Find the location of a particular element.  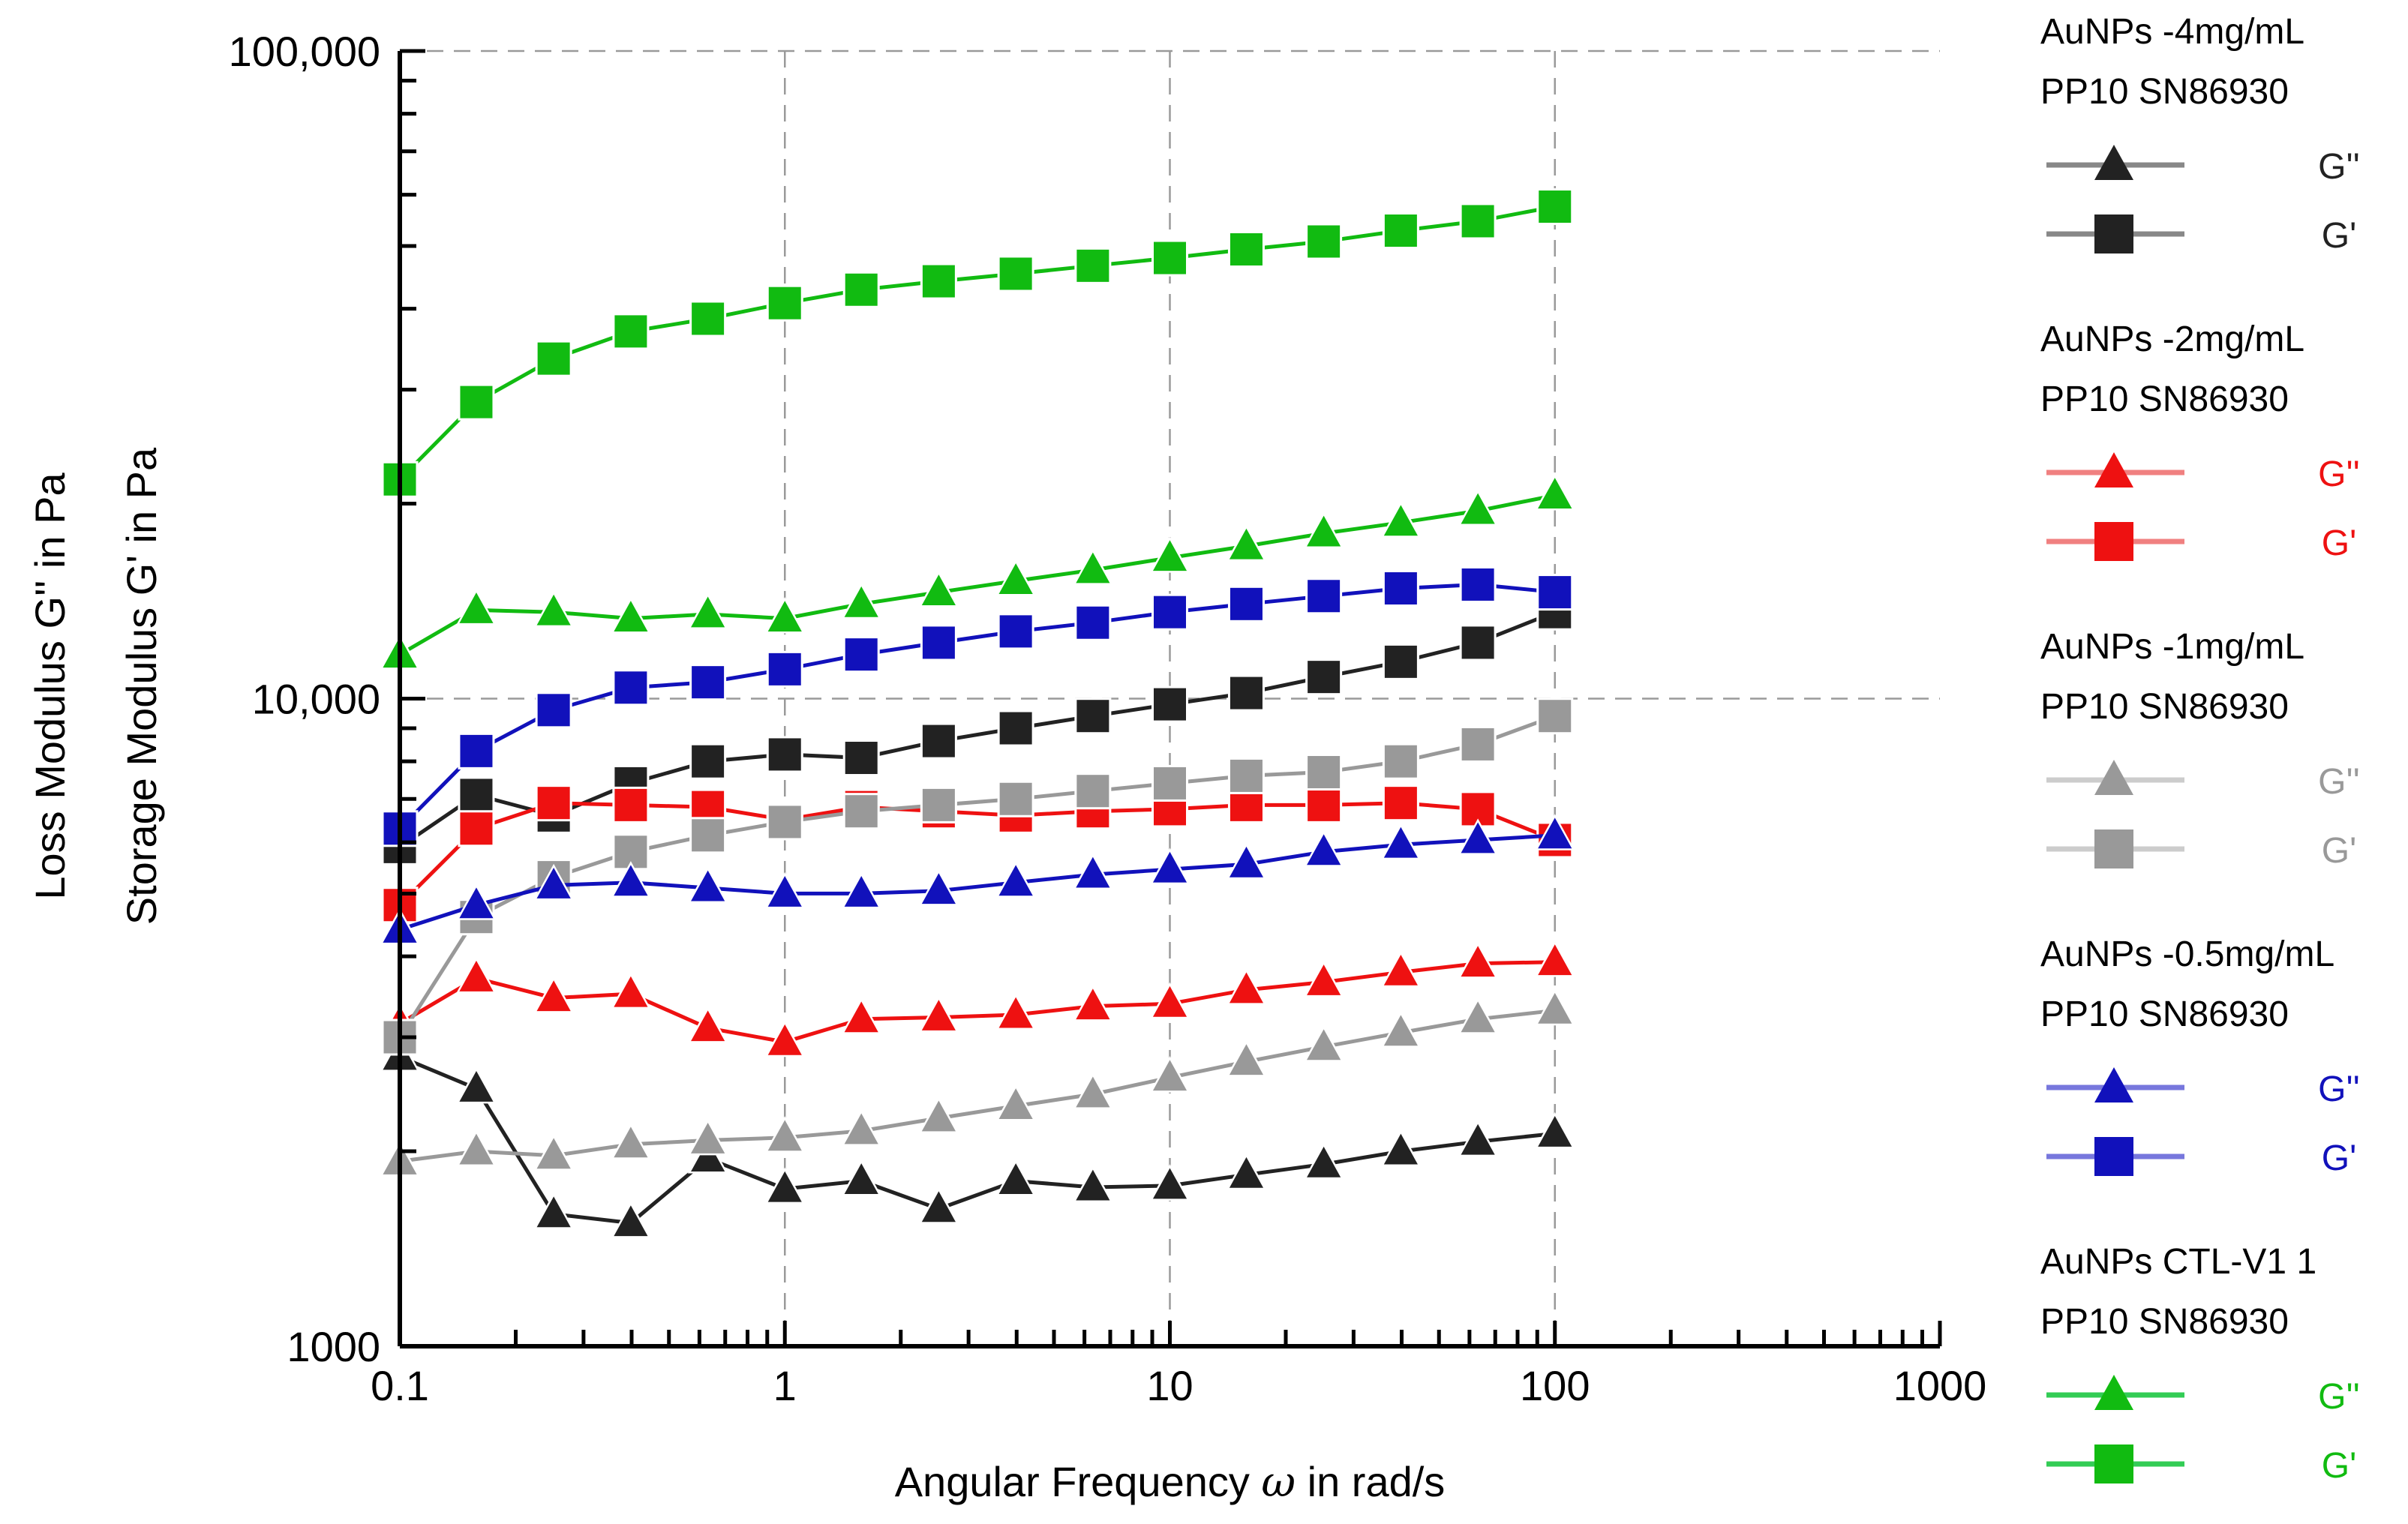

legend-group-title: AuNPs -2mg/mL is located at coordinates (2172, 339).